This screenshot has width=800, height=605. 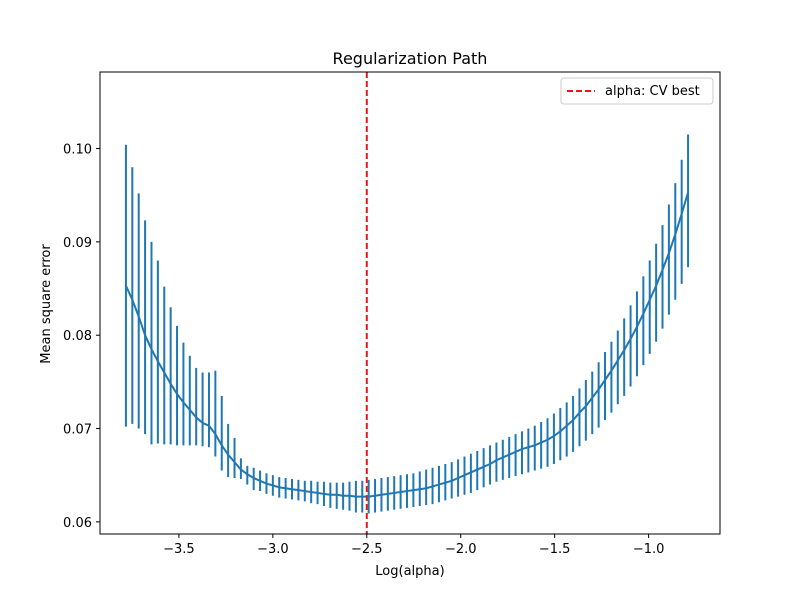 What do you see at coordinates (46, 304) in the screenshot?
I see `y-axis-label: Mean square error` at bounding box center [46, 304].